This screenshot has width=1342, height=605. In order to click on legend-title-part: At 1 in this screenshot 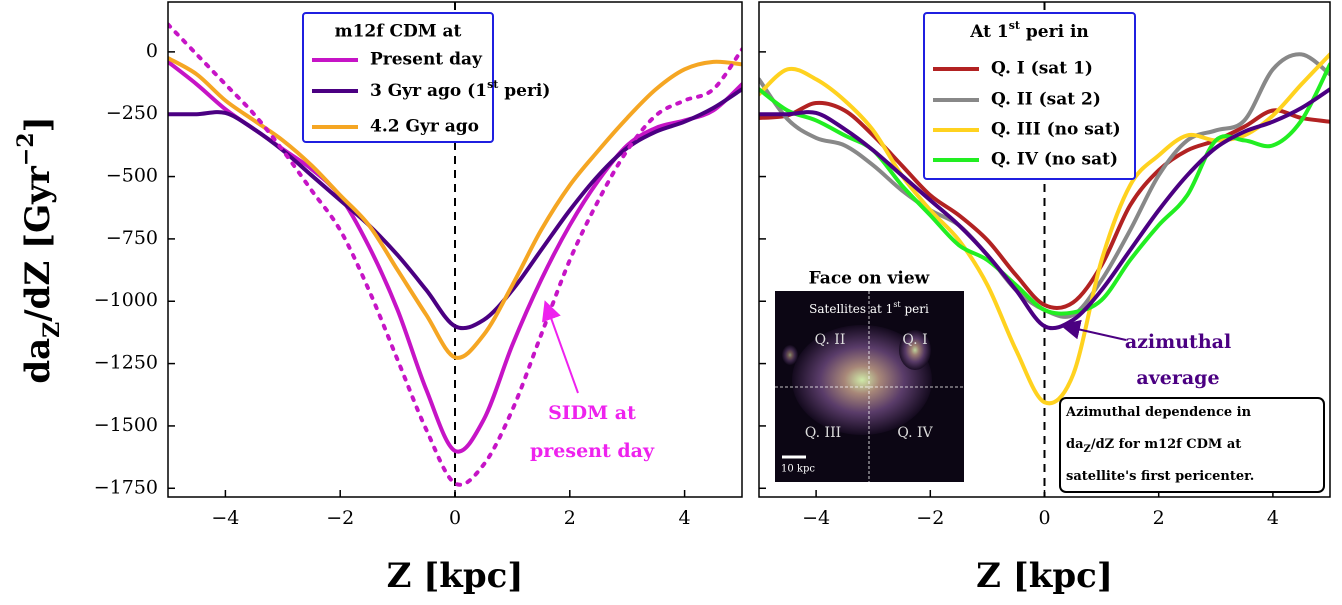, I will do `click(989, 32)`.